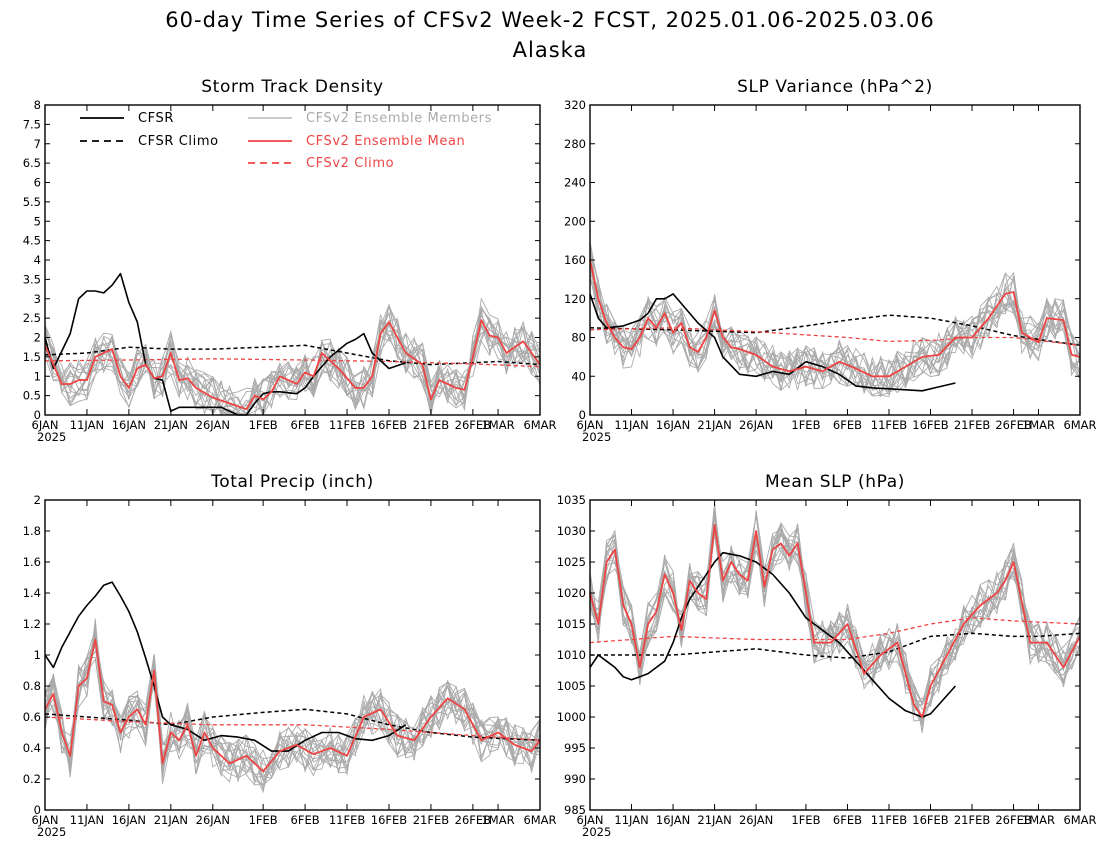 The image size is (1100, 850). I want to click on y-tick-label: 7, so click(37, 144).